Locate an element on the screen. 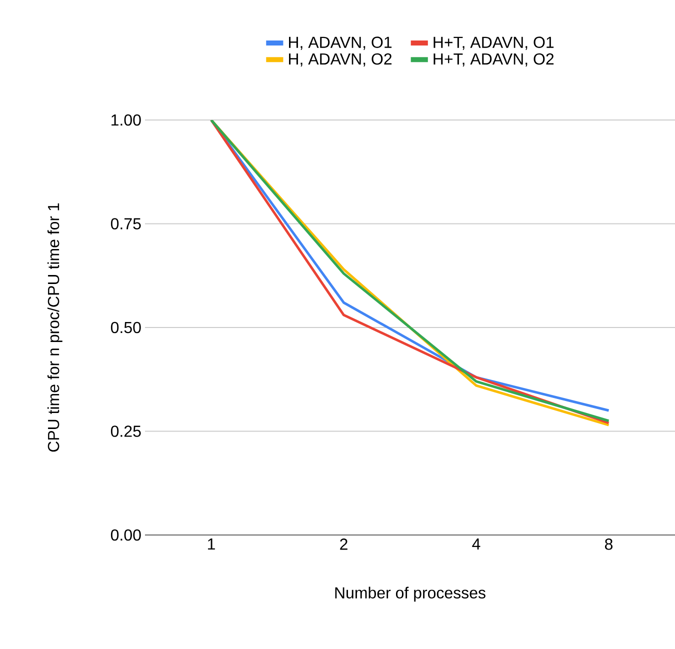 Image resolution: width=675 pixels, height=649 pixels. x-tick-label: 4 is located at coordinates (476, 544).